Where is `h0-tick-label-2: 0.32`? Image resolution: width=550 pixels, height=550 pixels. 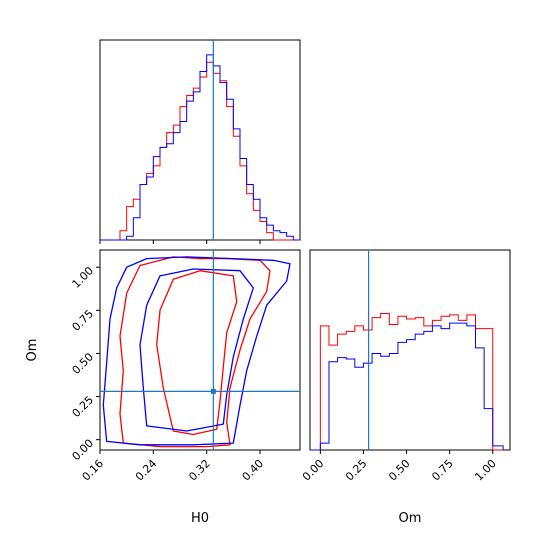 h0-tick-label-2: 0.32 is located at coordinates (199, 470).